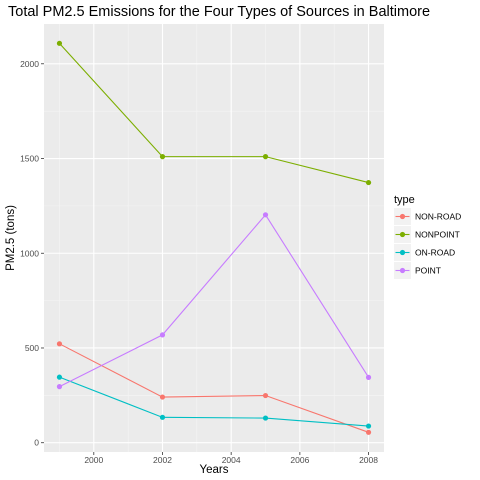  I want to click on series-line-non-road, so click(214, 388).